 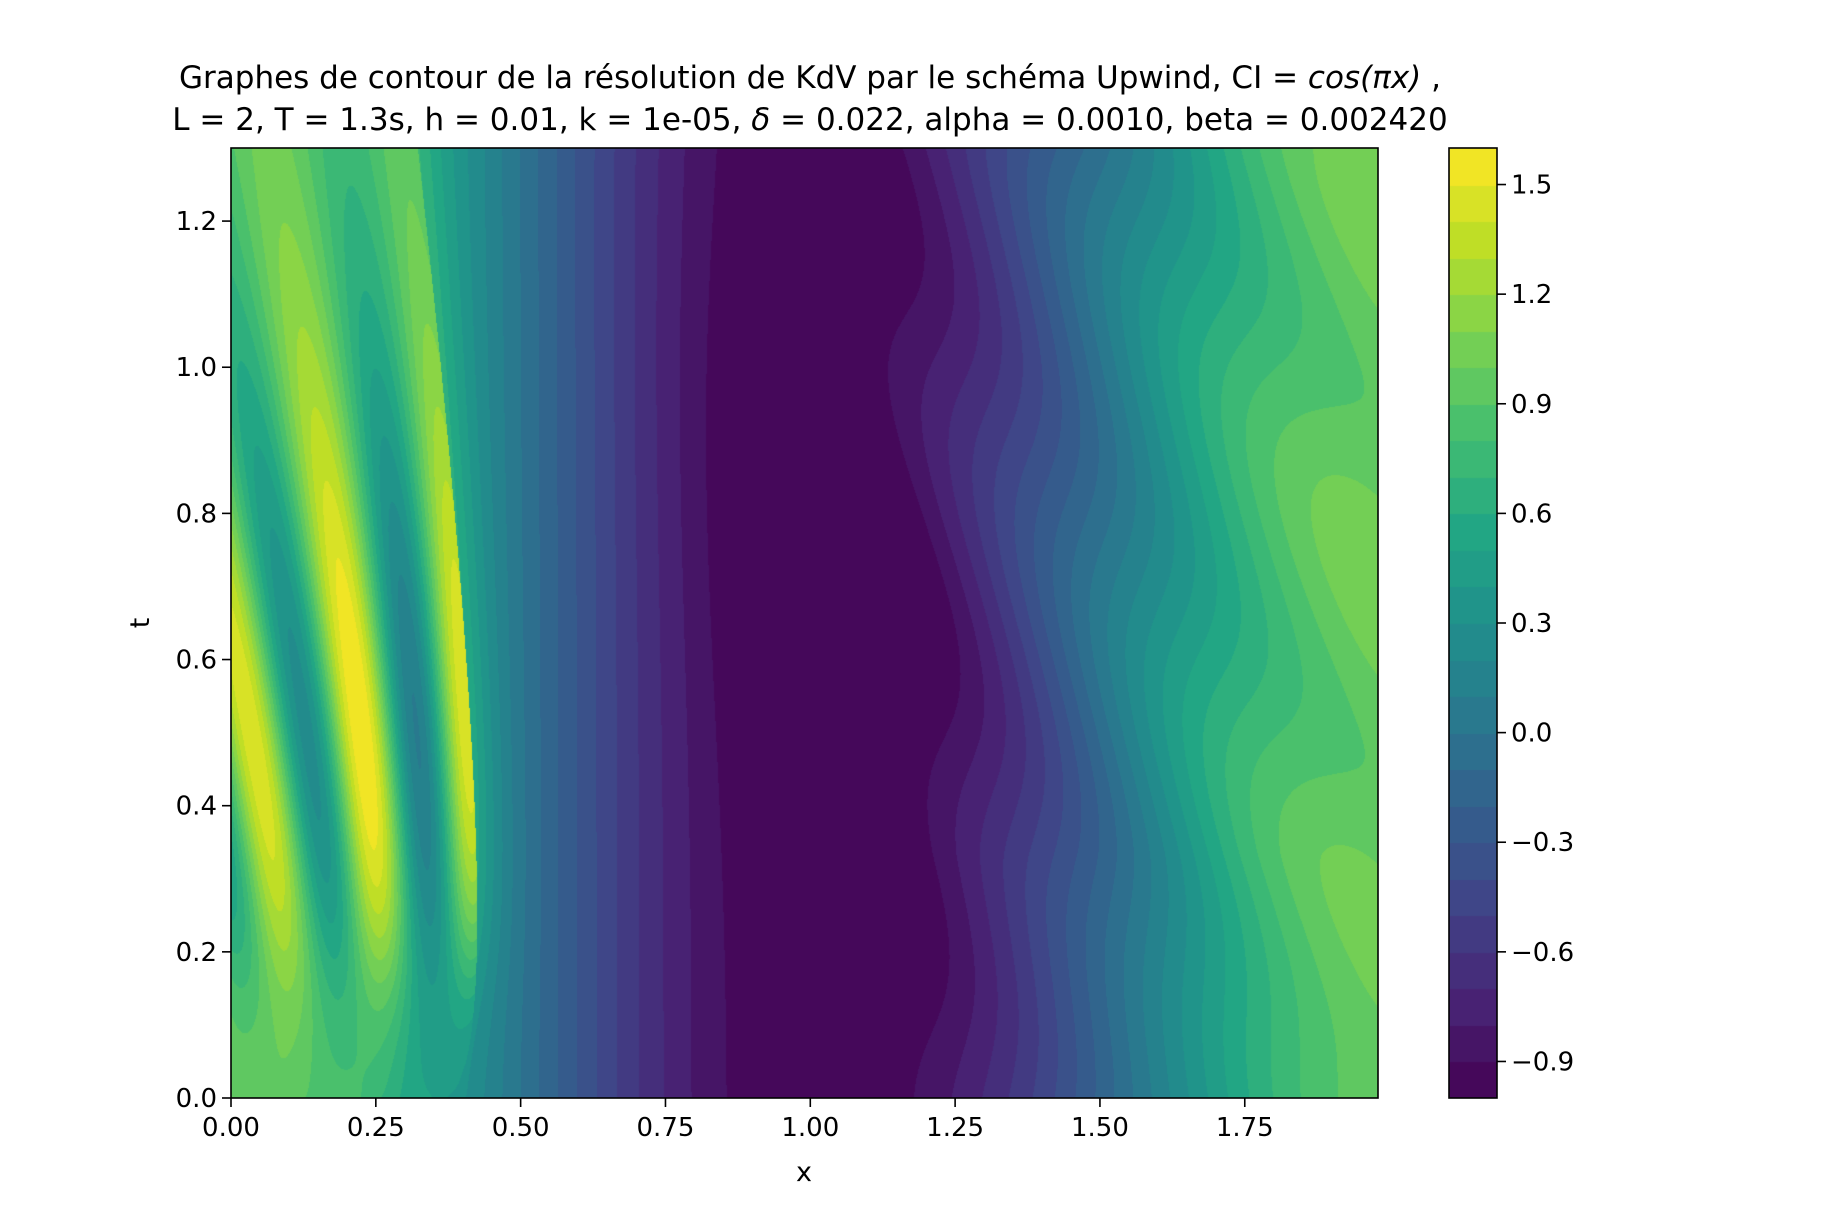 I want to click on y-tick-label: 1.2, so click(x=196, y=222).